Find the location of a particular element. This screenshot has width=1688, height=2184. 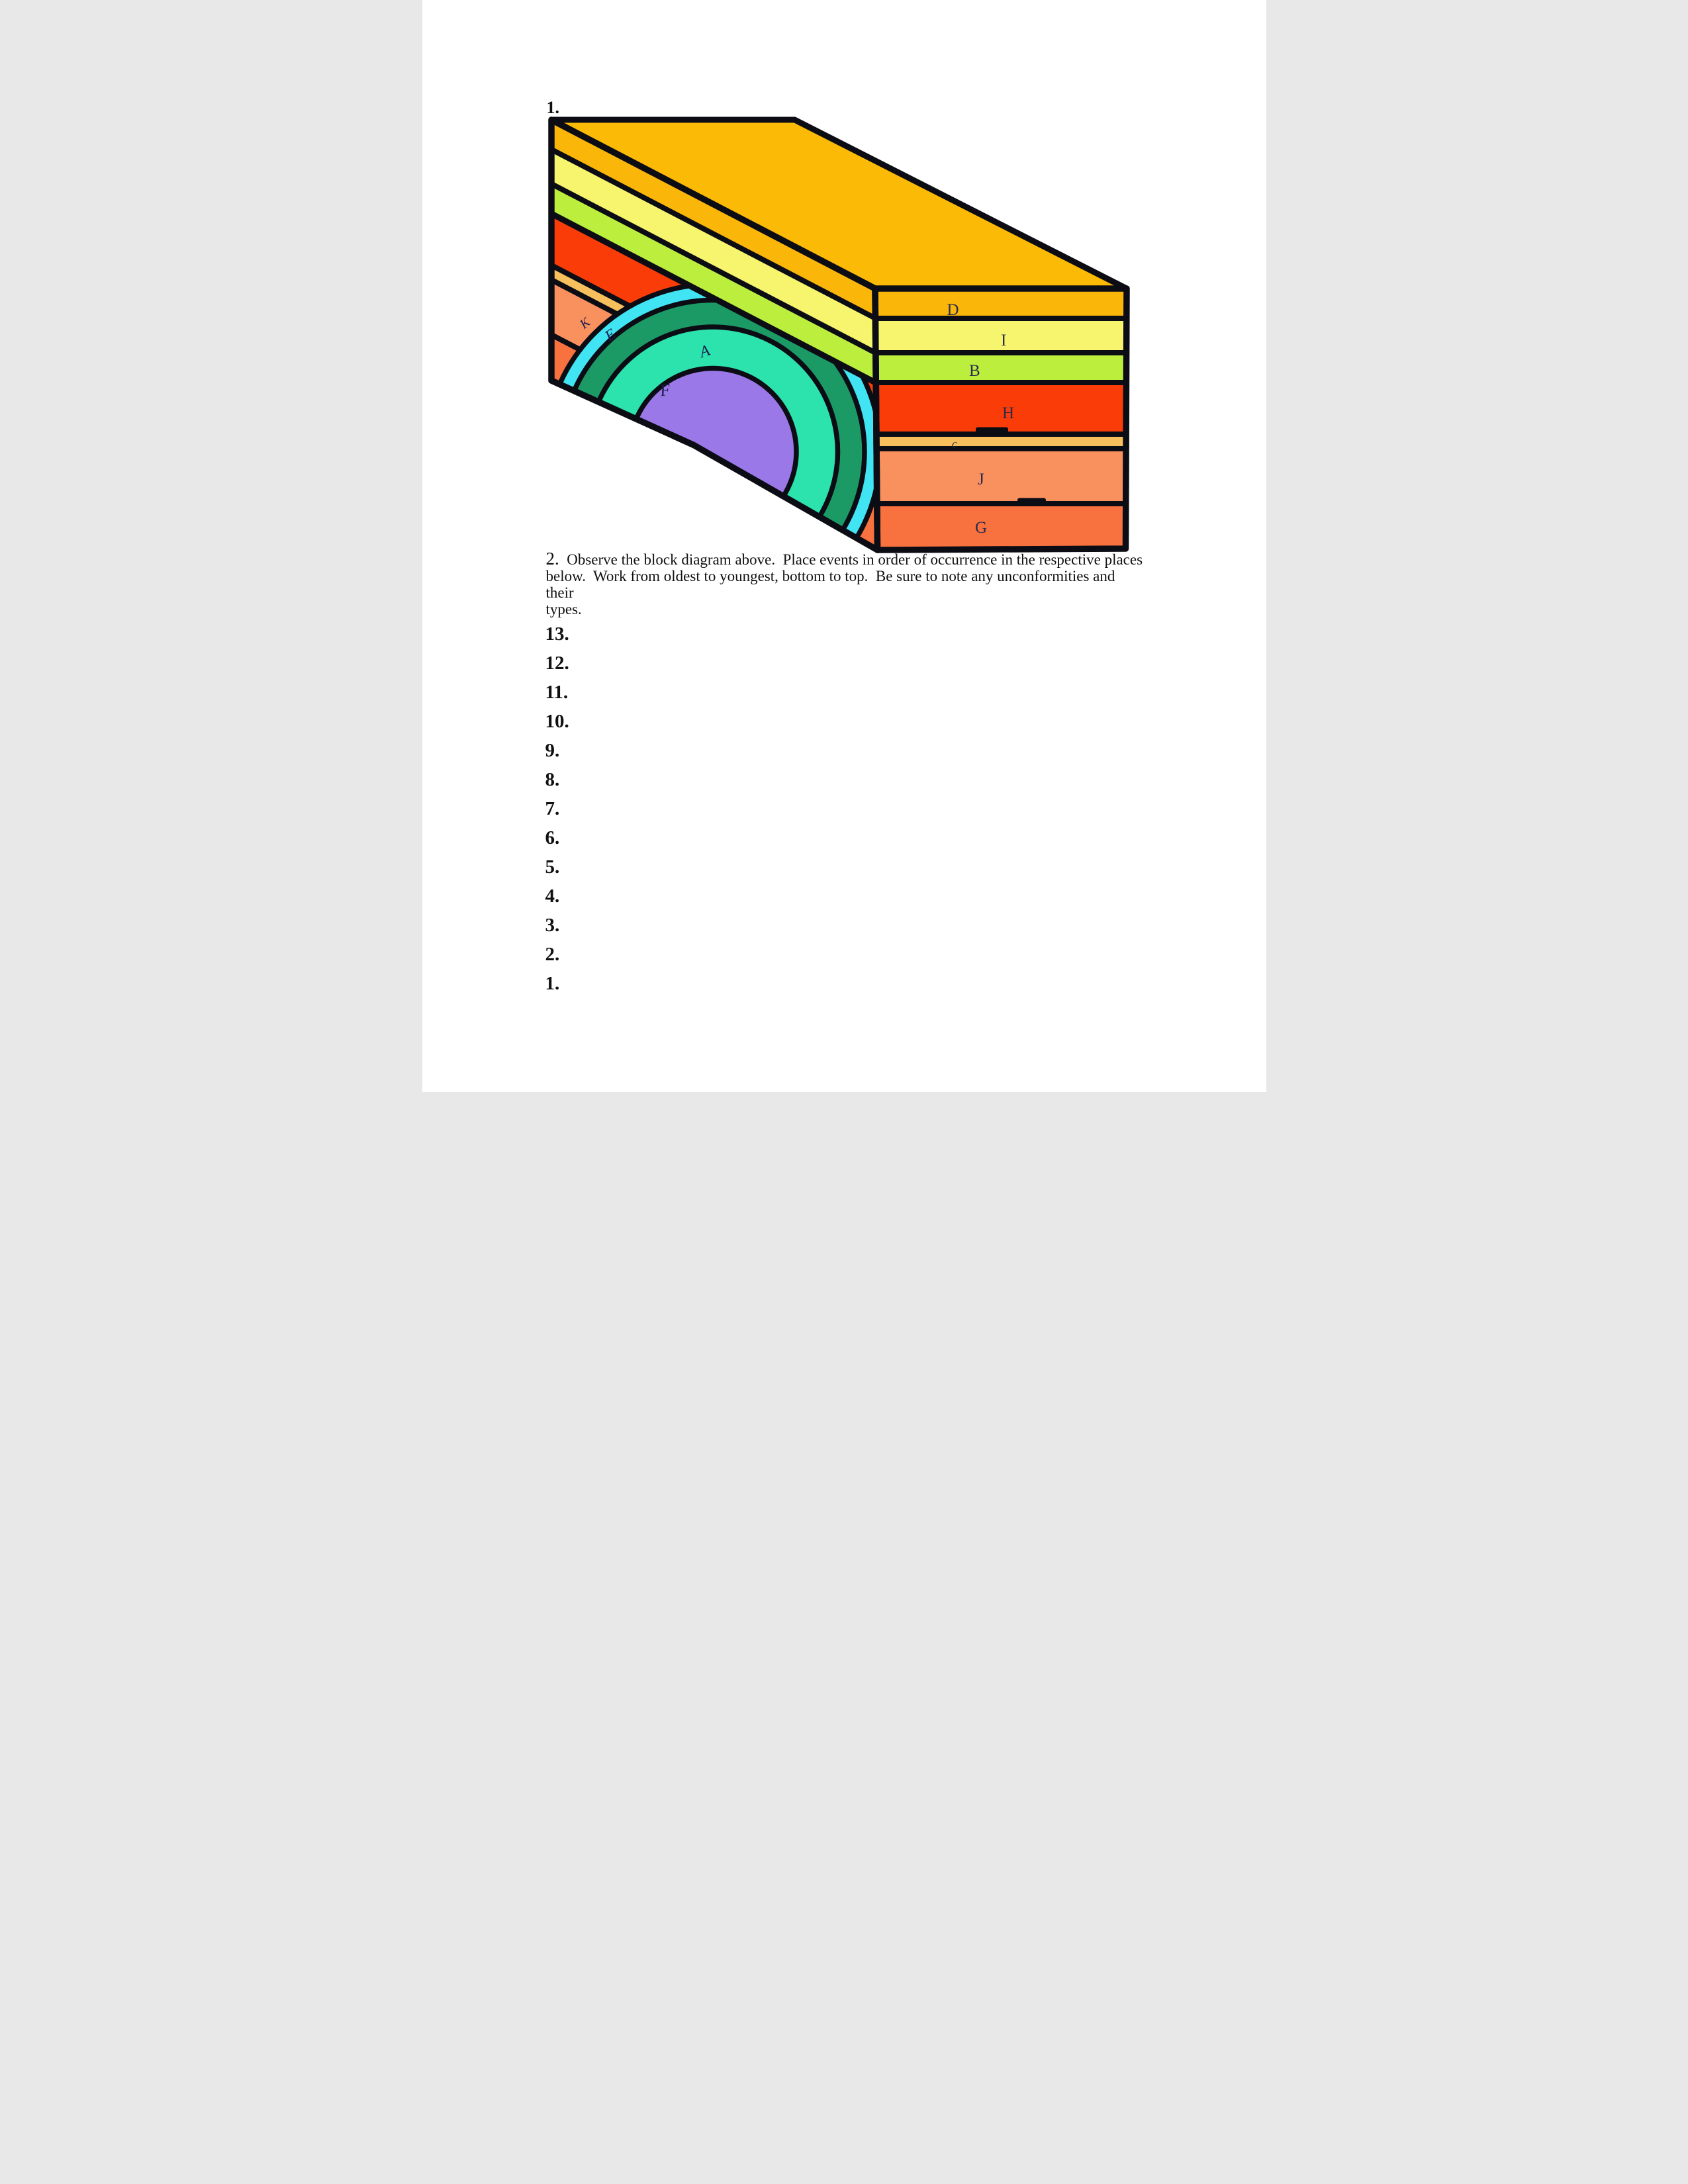

layer-B-side is located at coordinates (714, 285).